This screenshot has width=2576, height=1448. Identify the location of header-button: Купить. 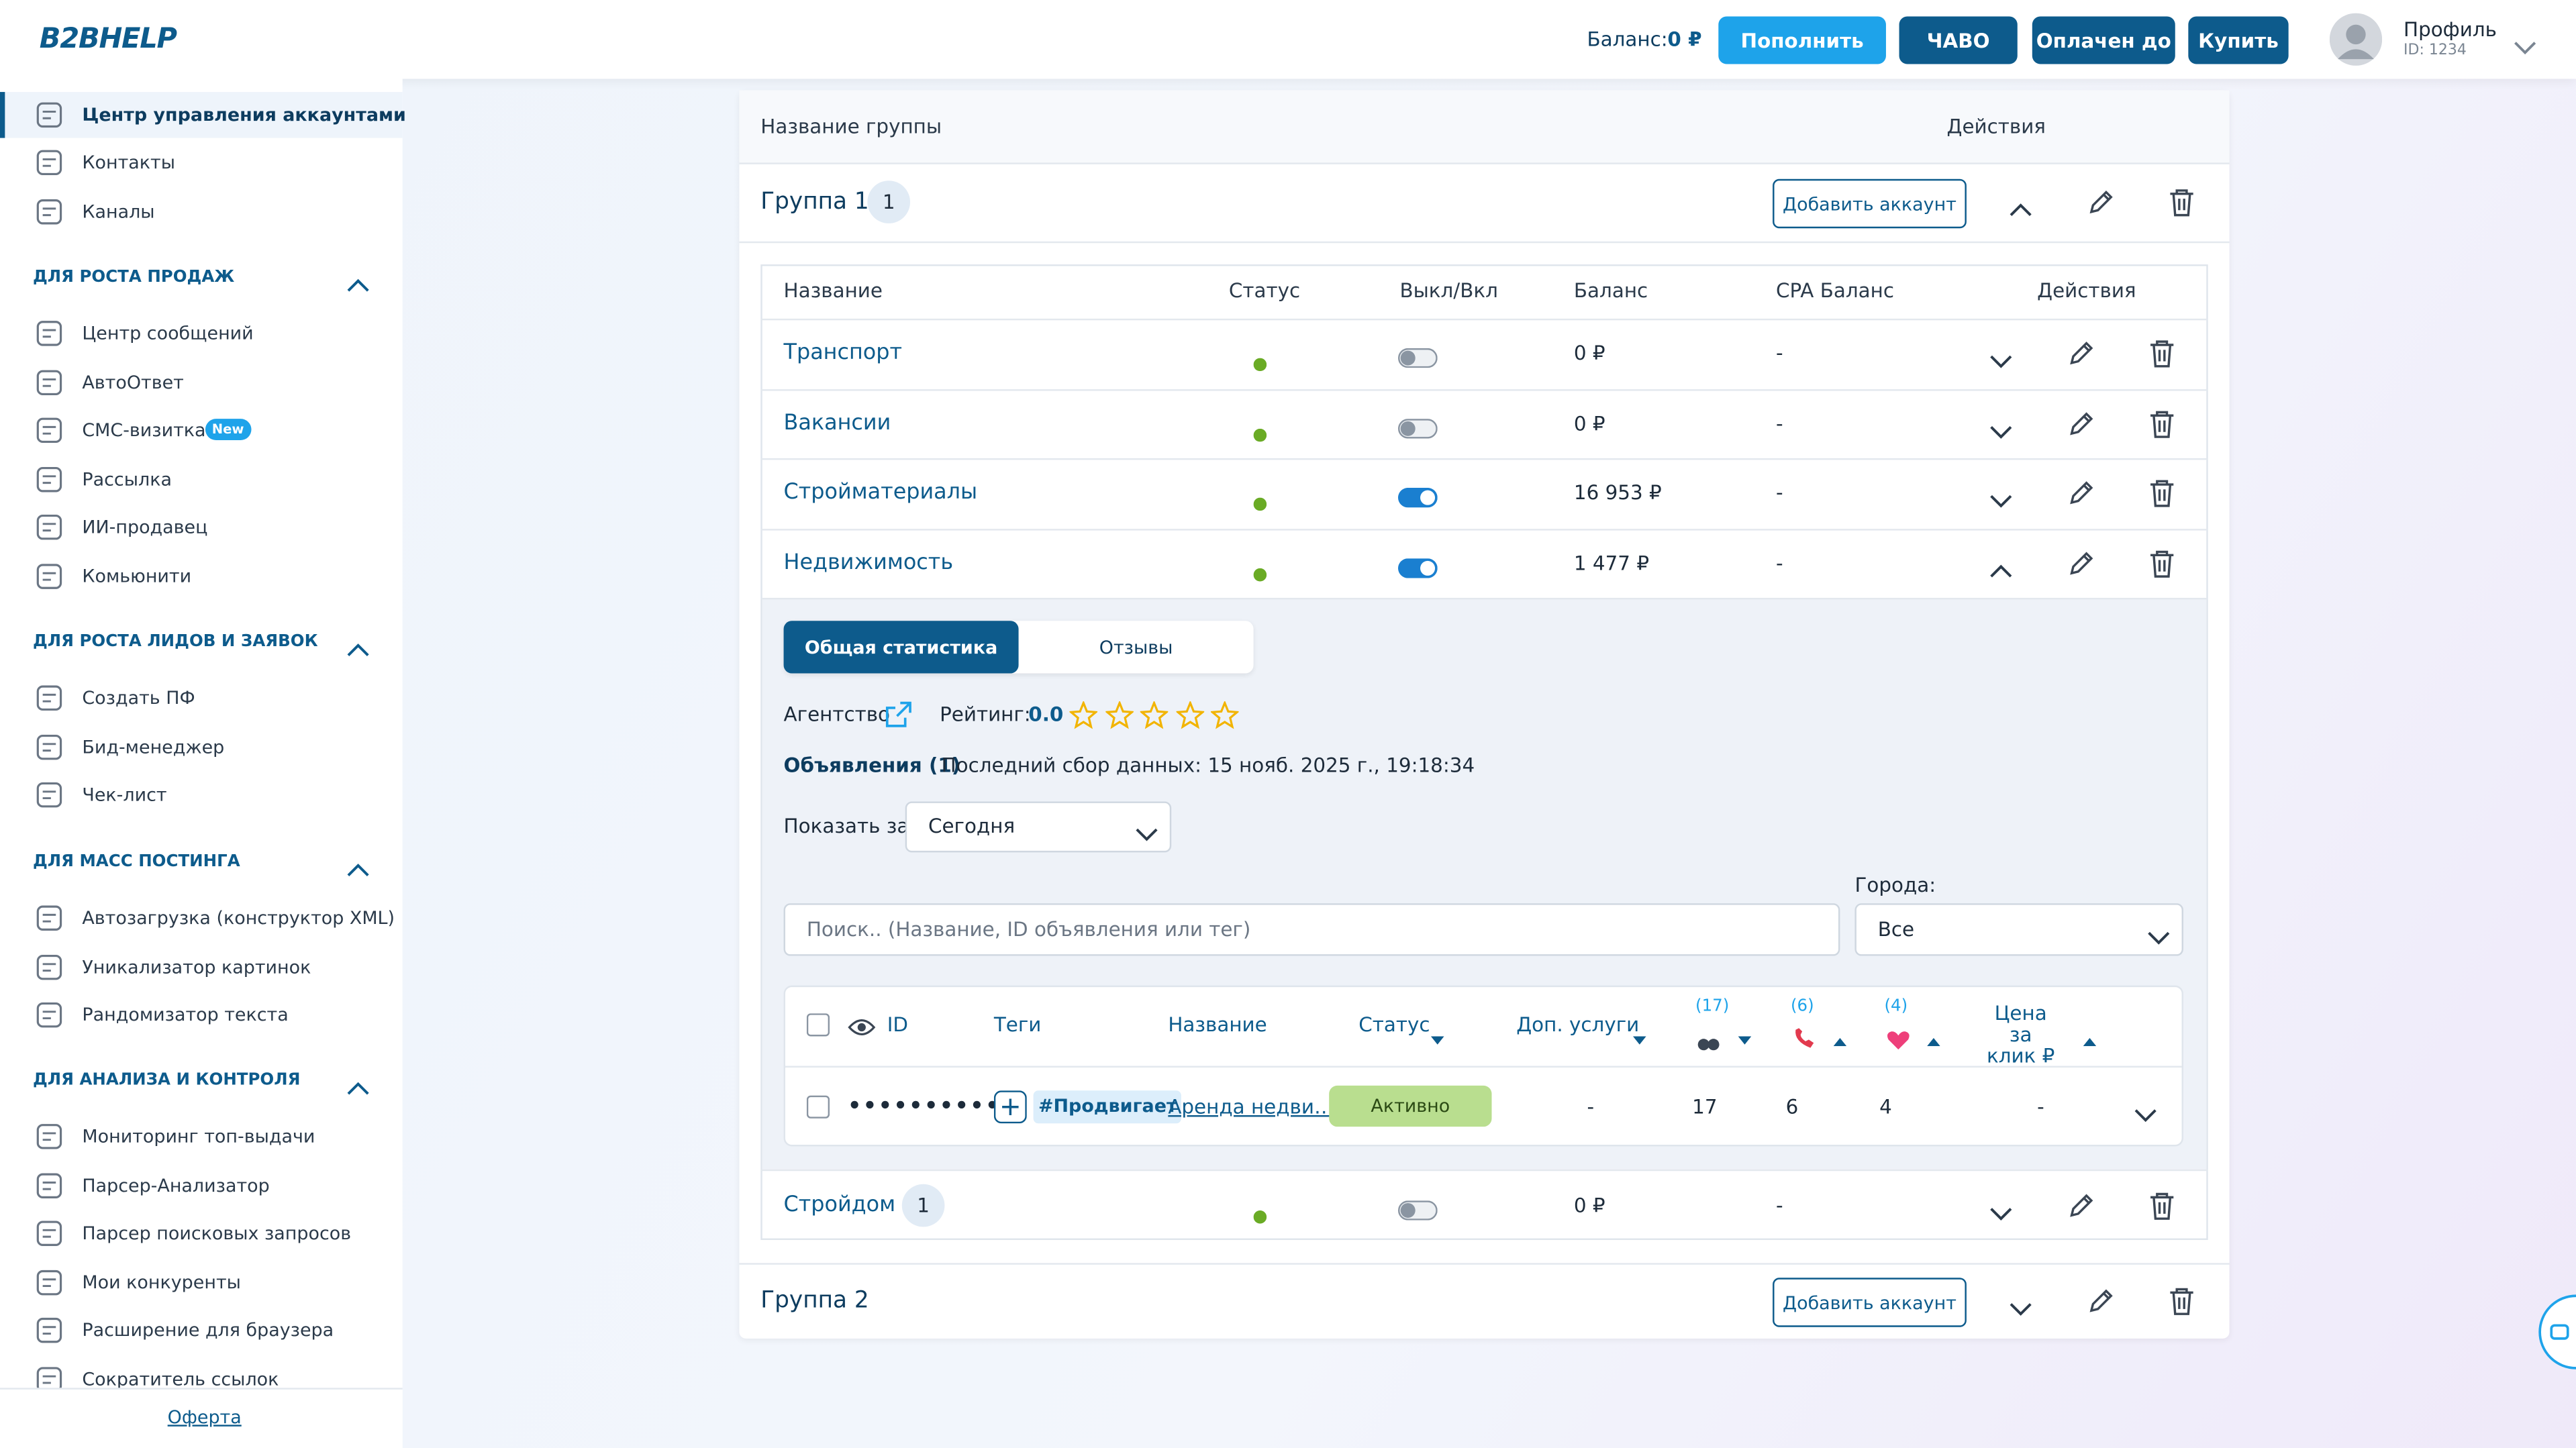
(2238, 40).